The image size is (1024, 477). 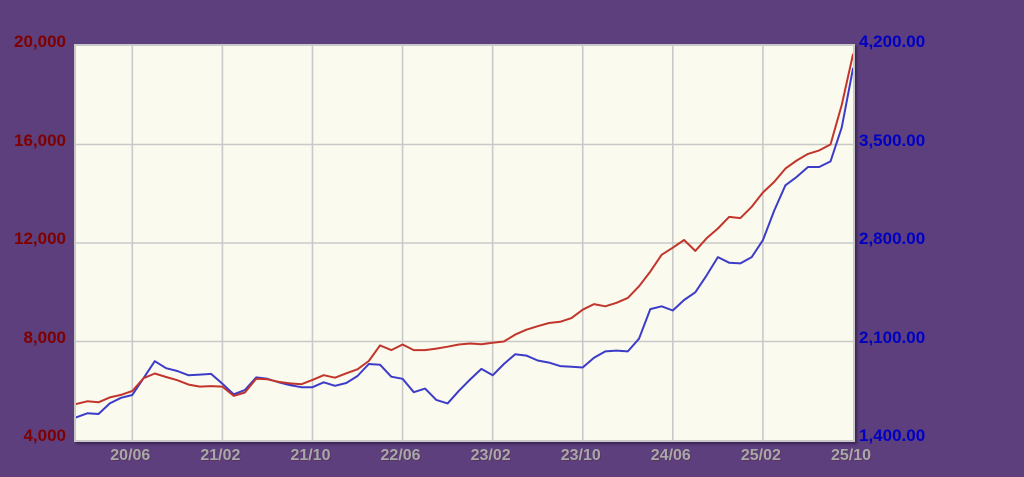 What do you see at coordinates (400, 455) in the screenshot?
I see `x-axis-tick-label: 22/06` at bounding box center [400, 455].